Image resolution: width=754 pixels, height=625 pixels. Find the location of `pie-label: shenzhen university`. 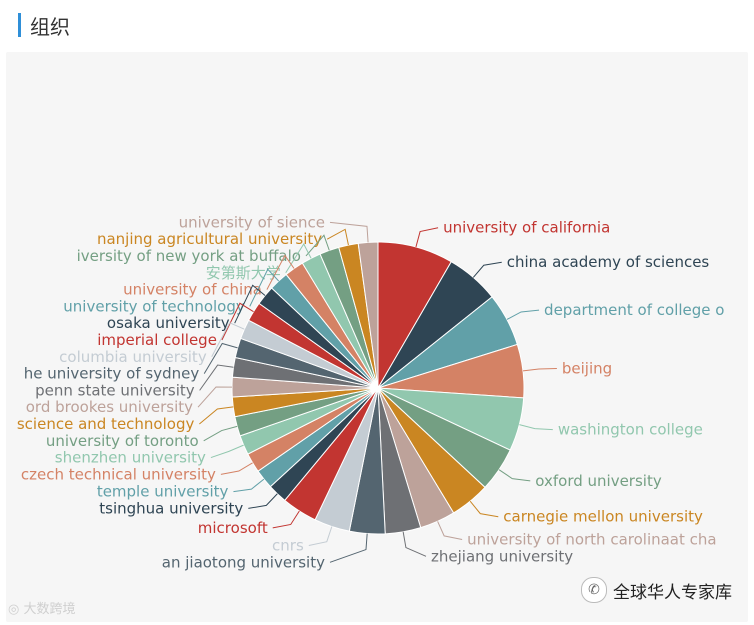

pie-label: shenzhen university is located at coordinates (130, 458).